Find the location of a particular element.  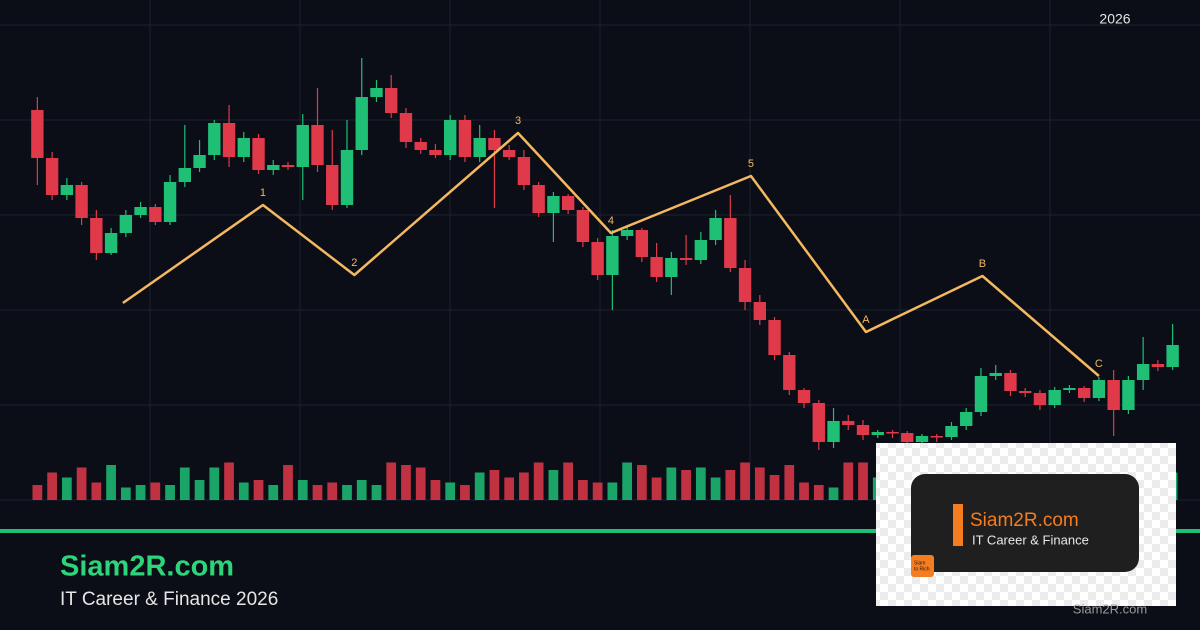

divider is located at coordinates (600, 531).